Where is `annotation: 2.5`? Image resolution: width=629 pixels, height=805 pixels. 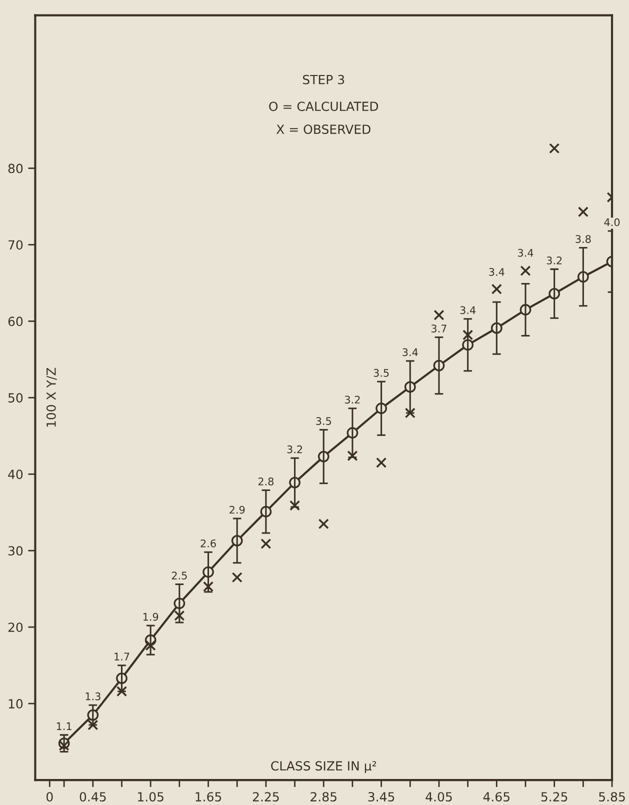
annotation: 2.5 is located at coordinates (179, 576).